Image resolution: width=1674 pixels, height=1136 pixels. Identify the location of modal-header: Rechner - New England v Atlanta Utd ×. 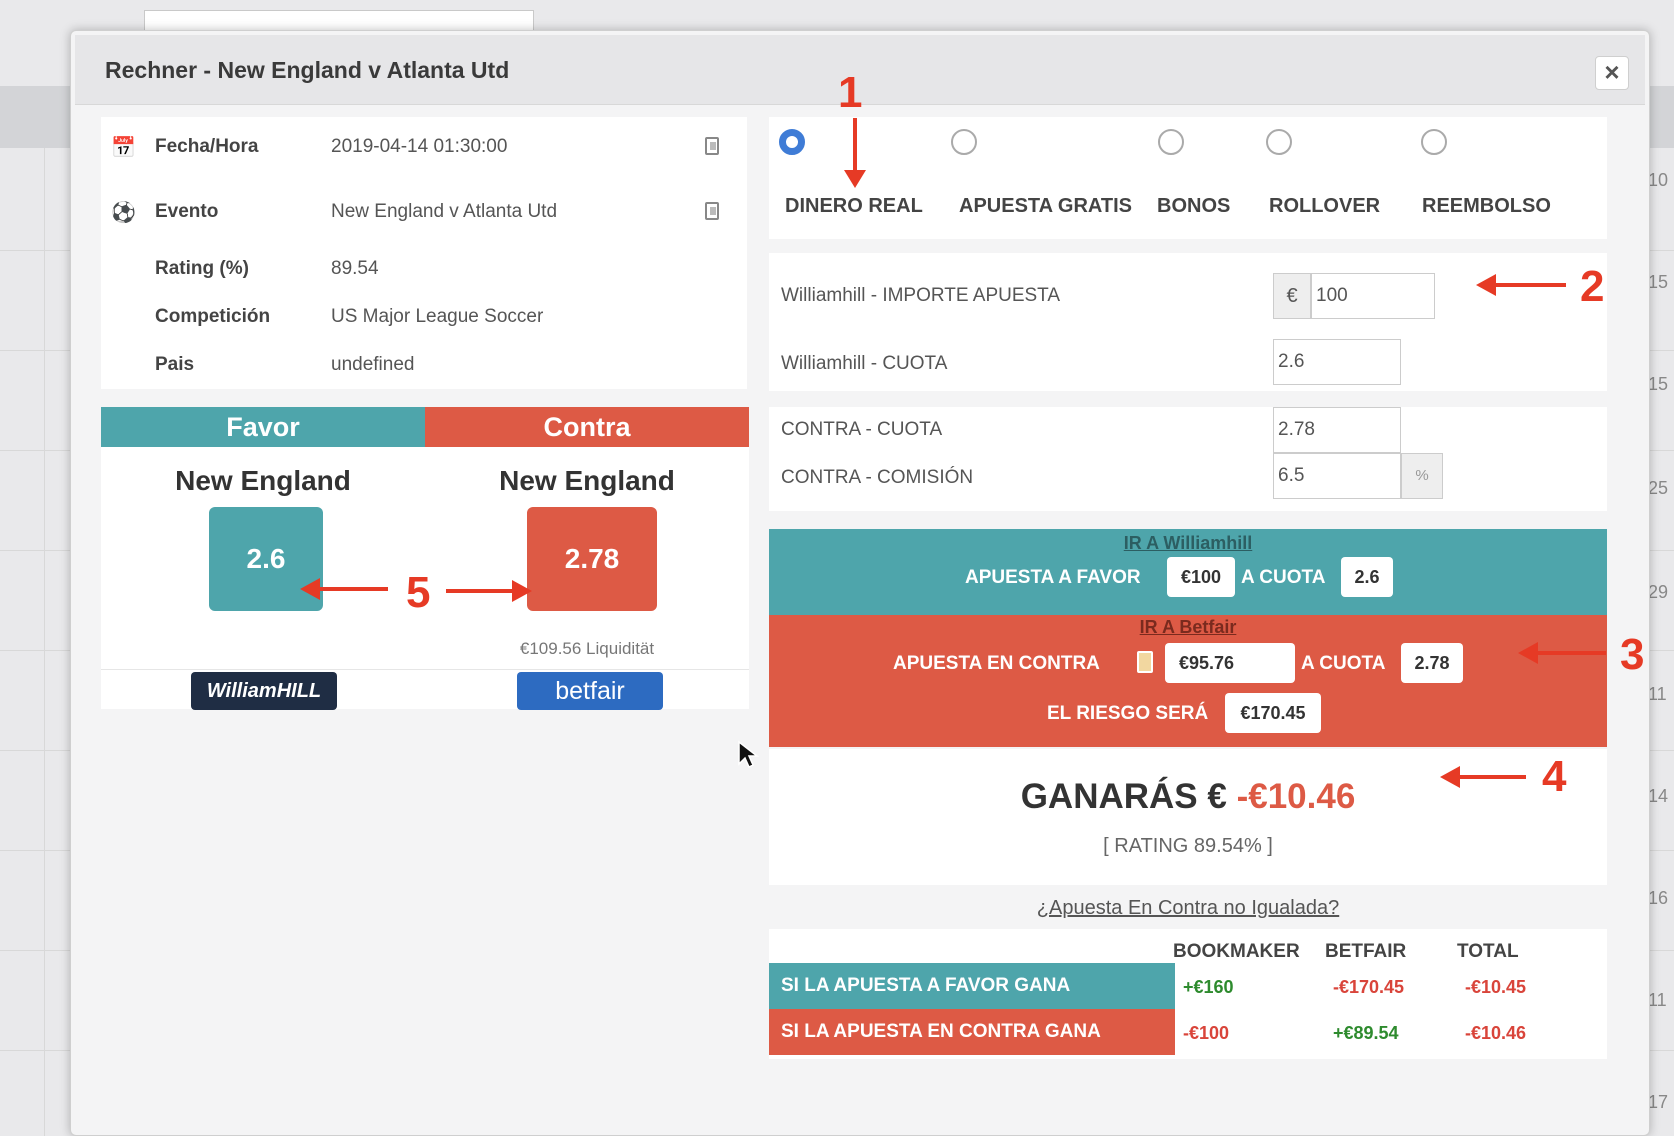
(860, 70).